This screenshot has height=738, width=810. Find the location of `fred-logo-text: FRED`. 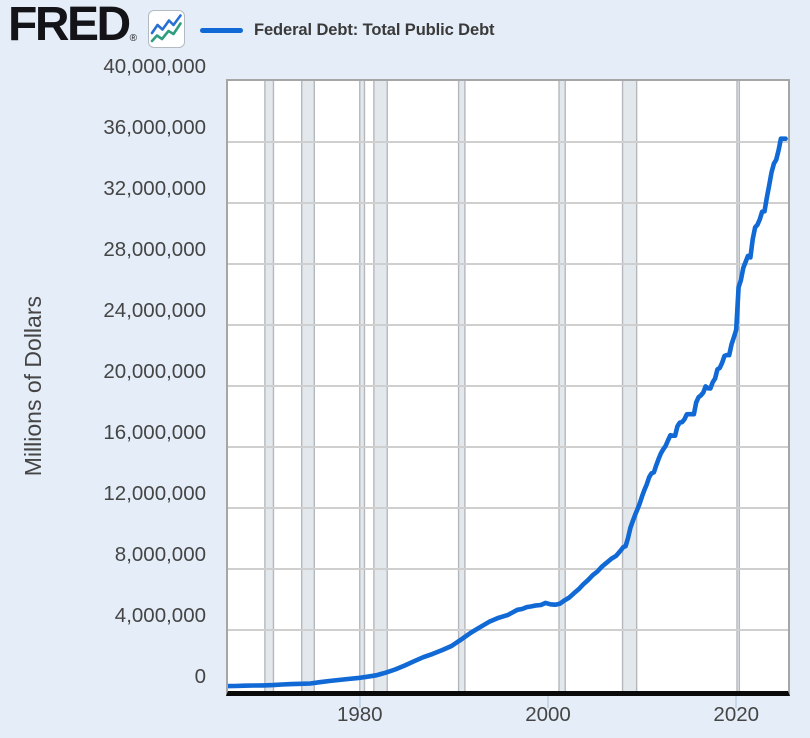

fred-logo-text: FRED is located at coordinates (69, 25).